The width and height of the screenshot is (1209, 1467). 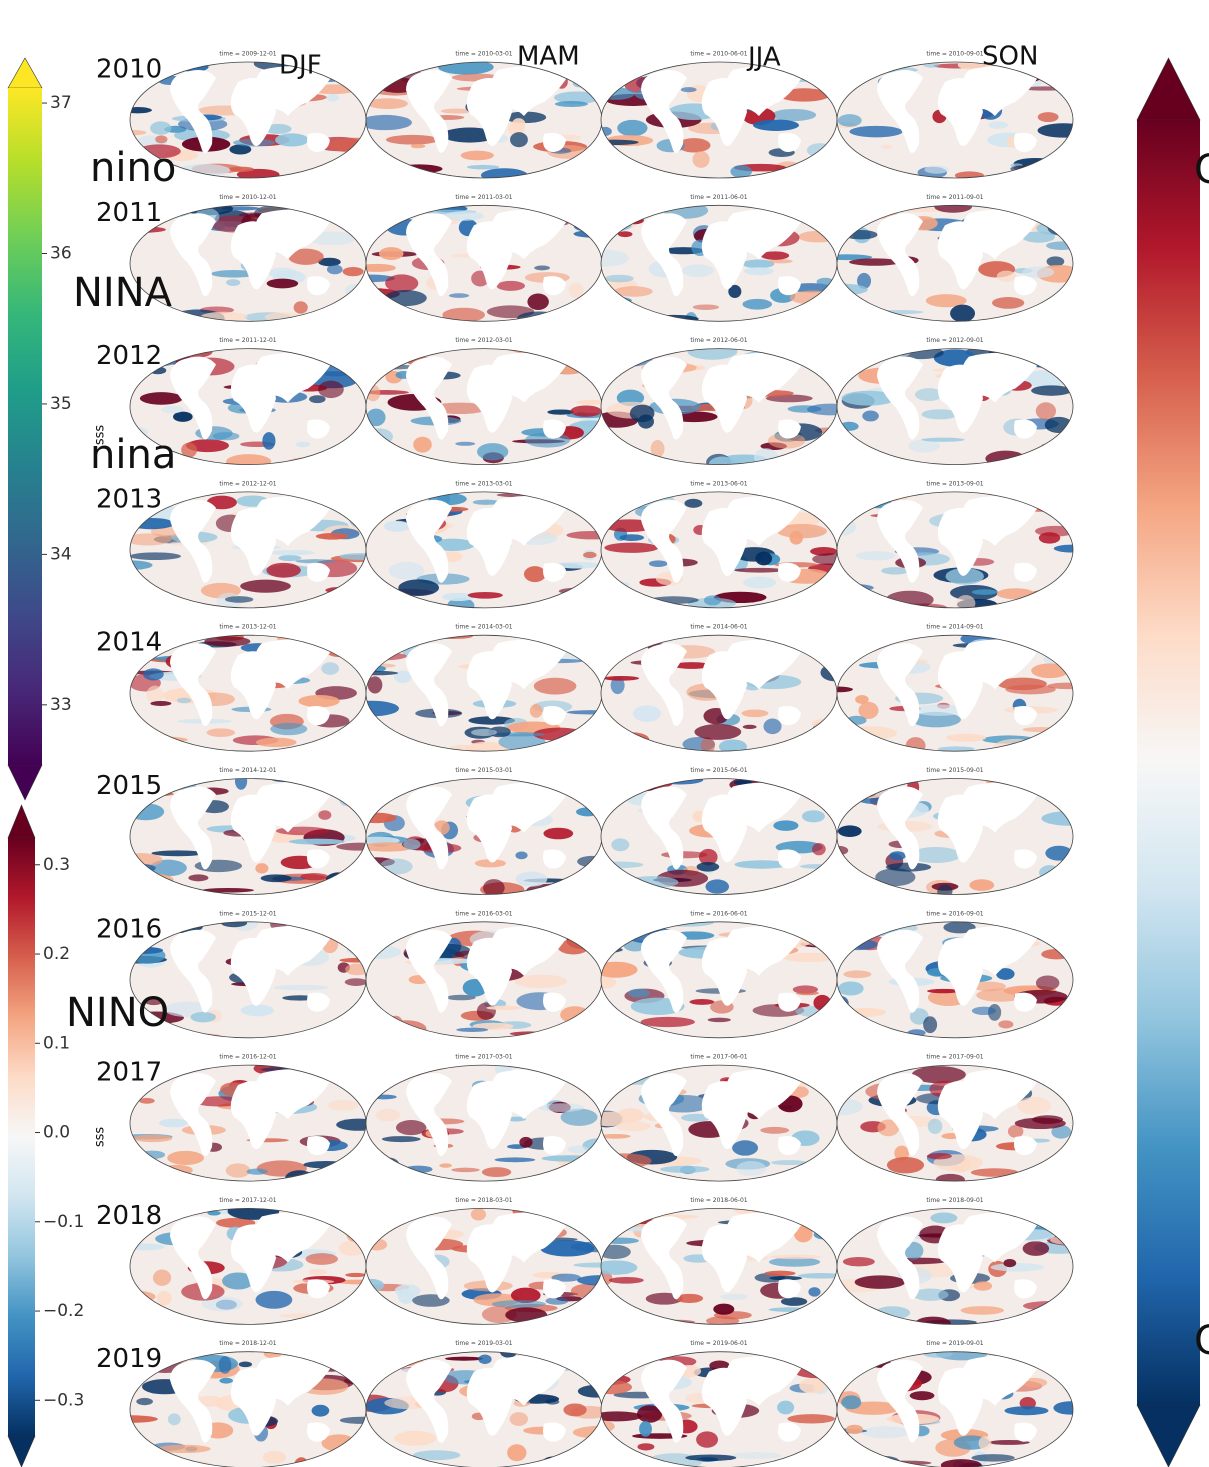 I want to click on panel-title: time = 2012-03-01, so click(x=483, y=340).